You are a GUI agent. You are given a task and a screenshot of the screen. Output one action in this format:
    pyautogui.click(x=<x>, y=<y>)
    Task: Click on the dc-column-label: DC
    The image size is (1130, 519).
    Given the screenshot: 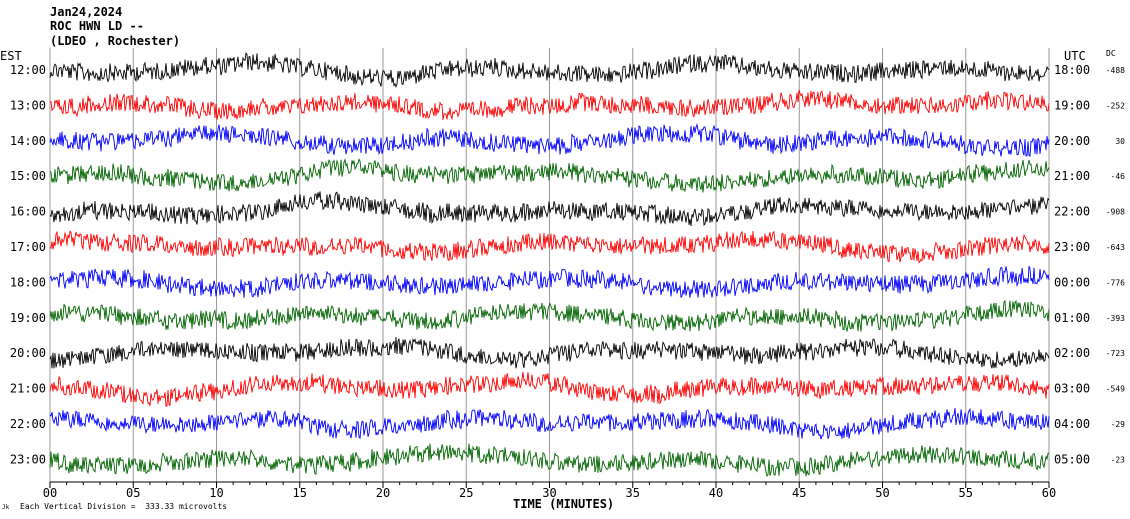 What is the action you would take?
    pyautogui.click(x=1111, y=53)
    